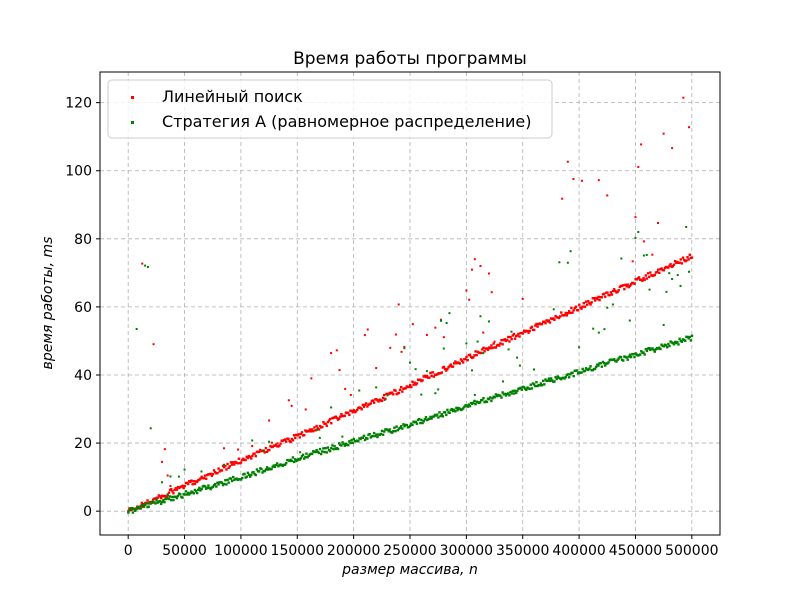 Image resolution: width=800 pixels, height=600 pixels. I want to click on x-tick-label: 150000, so click(297, 551).